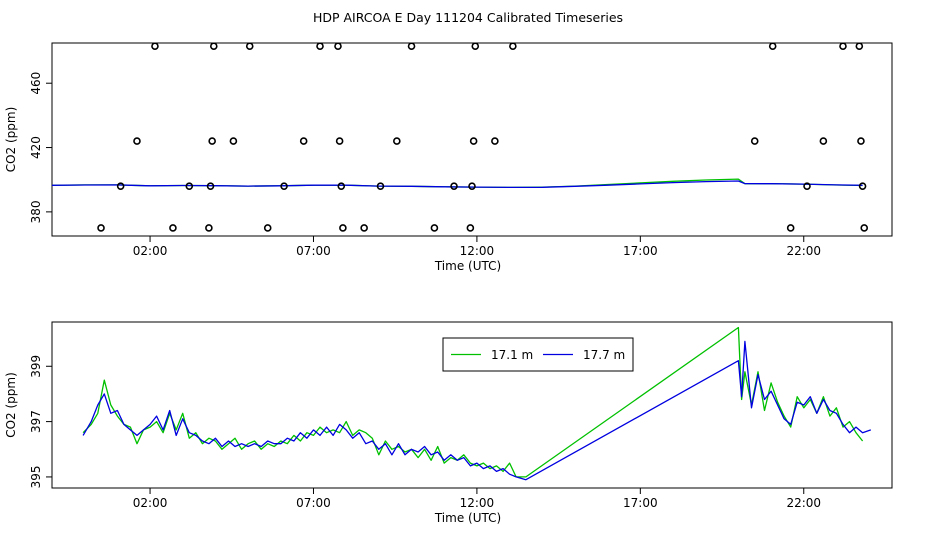 The image size is (936, 540). What do you see at coordinates (36, 476) in the screenshot?
I see `y-tick-label: 395` at bounding box center [36, 476].